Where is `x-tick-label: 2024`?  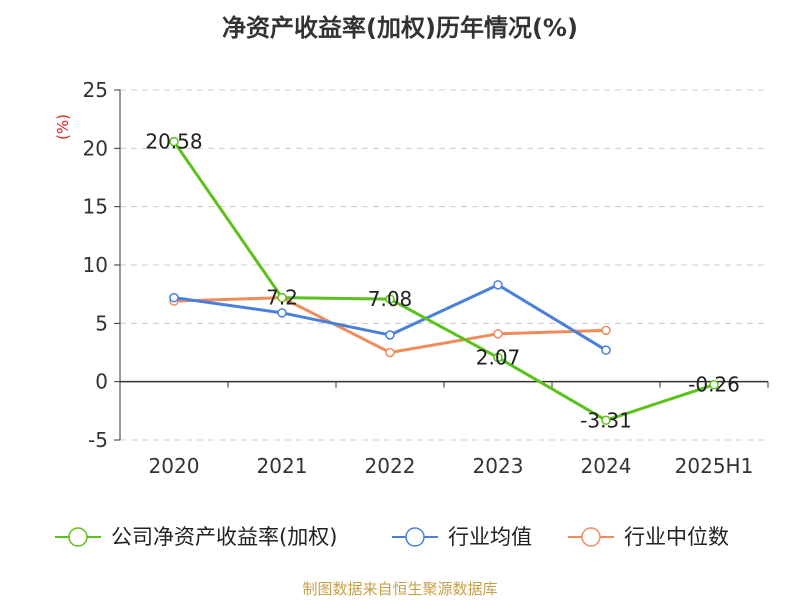 x-tick-label: 2024 is located at coordinates (606, 466).